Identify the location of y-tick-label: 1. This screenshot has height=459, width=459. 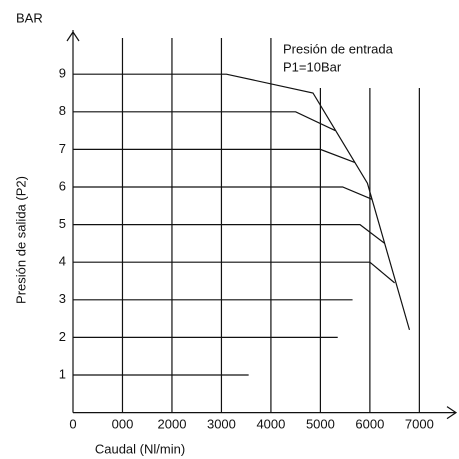
(62, 373).